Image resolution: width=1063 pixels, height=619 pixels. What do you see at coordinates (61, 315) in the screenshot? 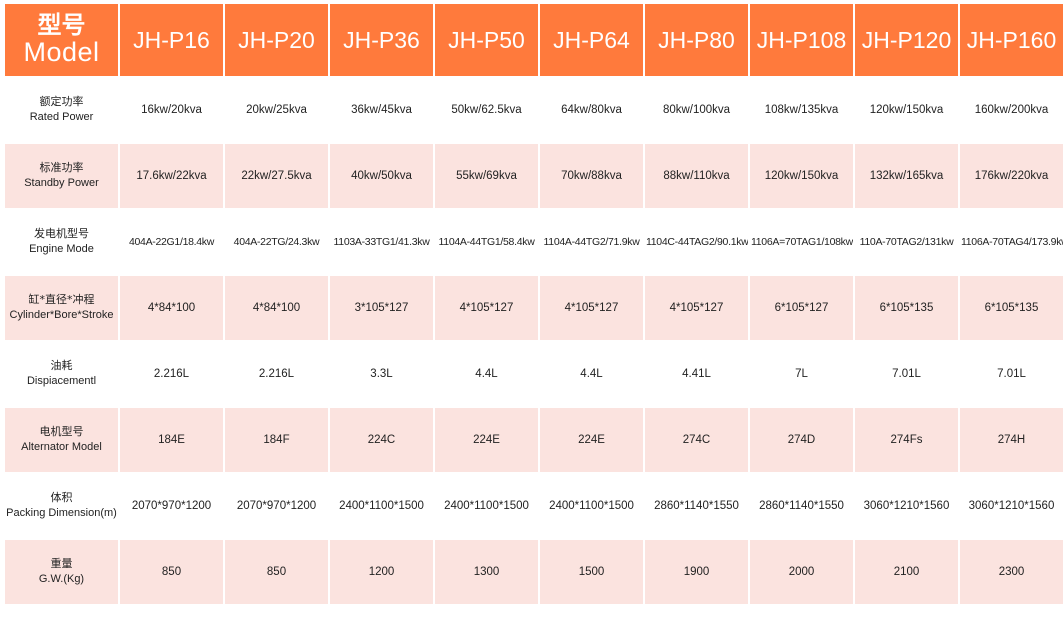
I see `row-label-en: Cylinder*Bore*Stroke` at bounding box center [61, 315].